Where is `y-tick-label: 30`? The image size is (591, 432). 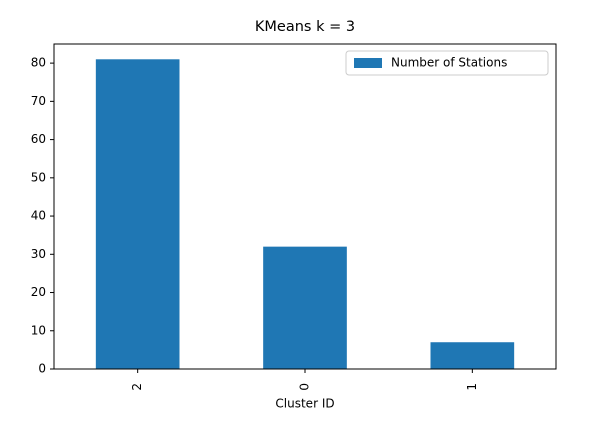
y-tick-label: 30 is located at coordinates (38, 254).